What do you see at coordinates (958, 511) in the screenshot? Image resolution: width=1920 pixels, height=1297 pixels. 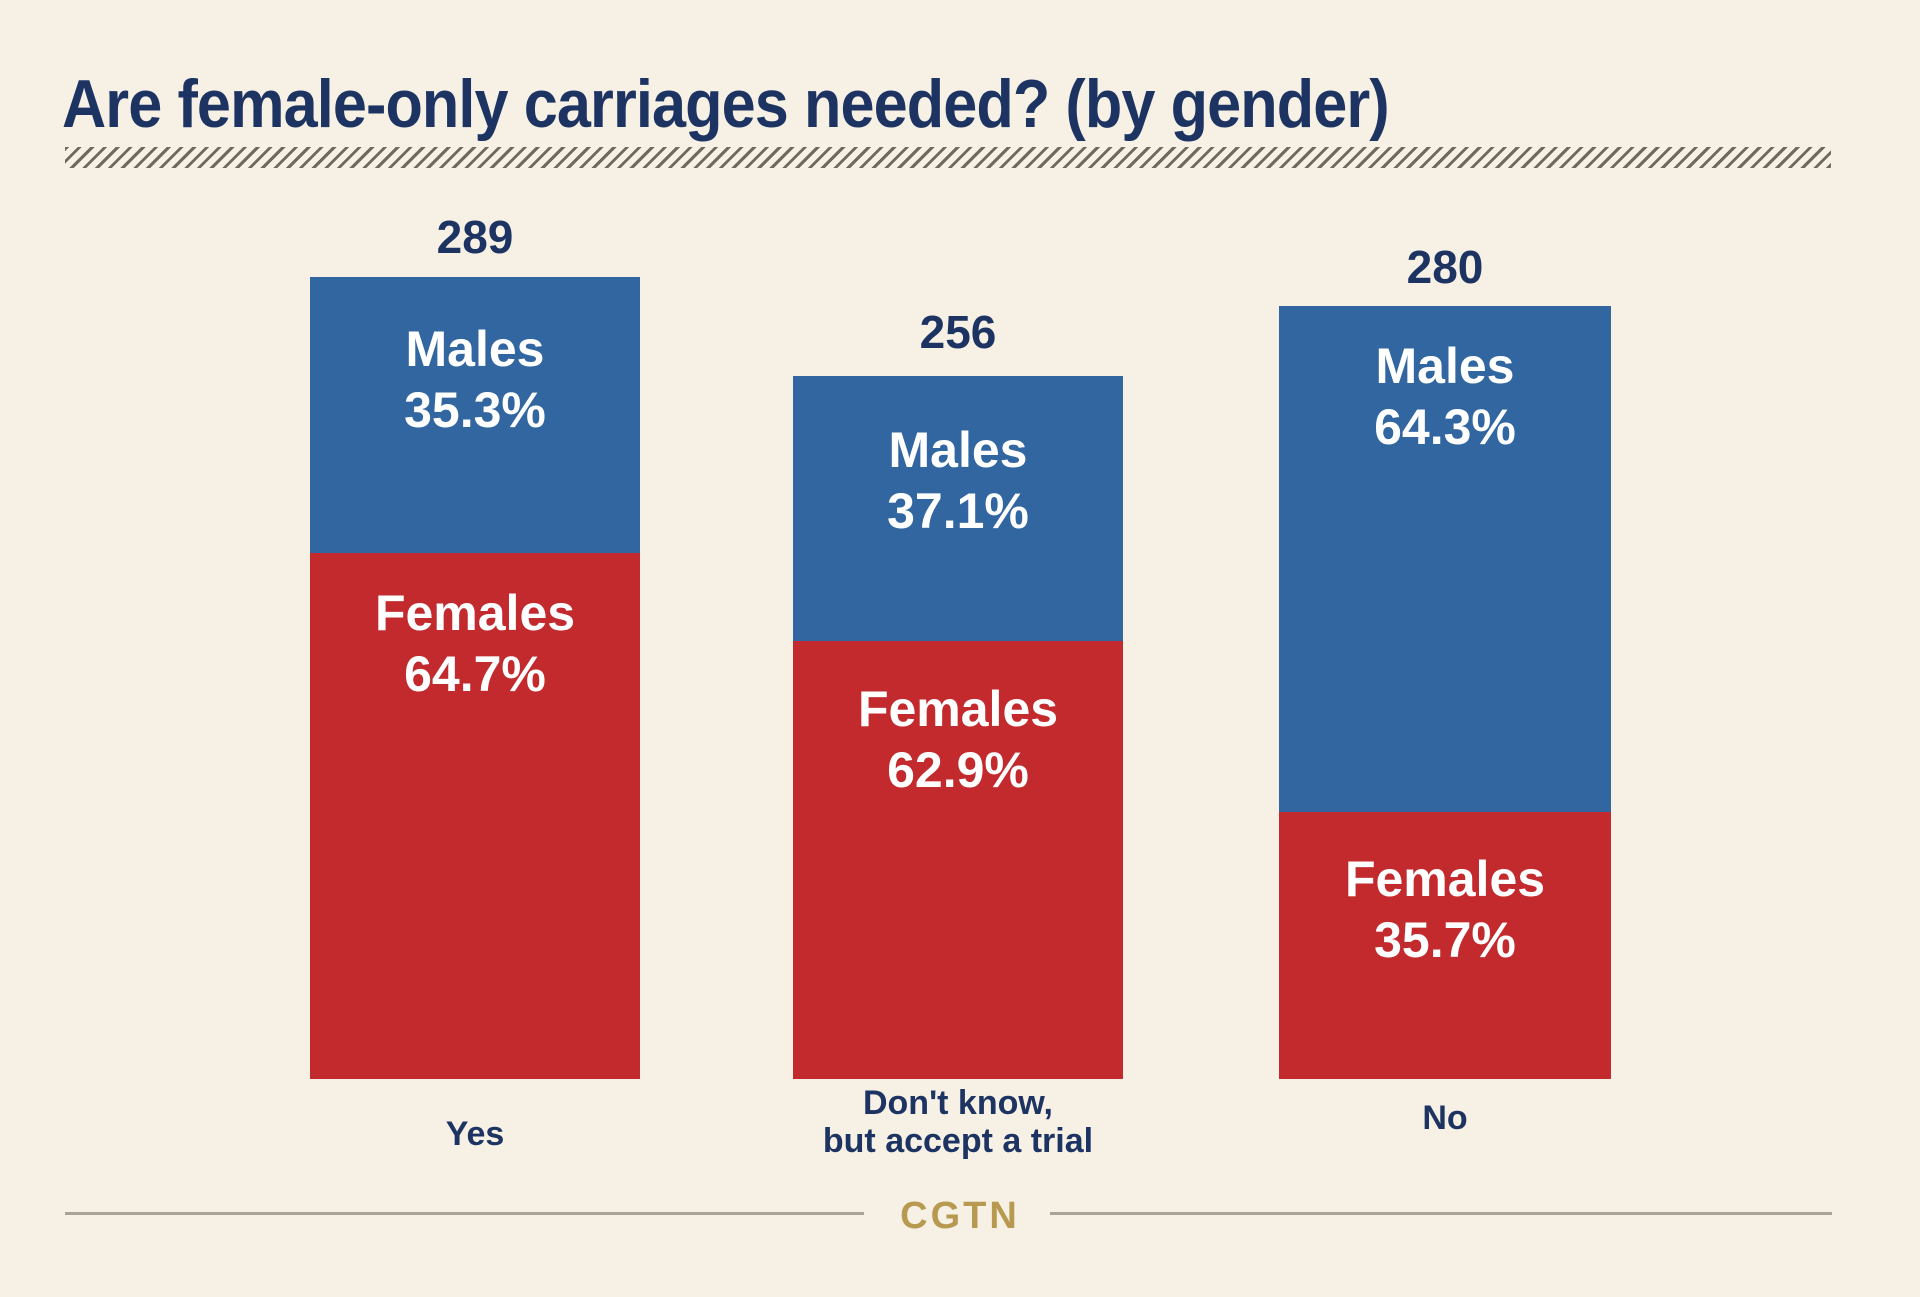 I see `series-percent: 37.1%` at bounding box center [958, 511].